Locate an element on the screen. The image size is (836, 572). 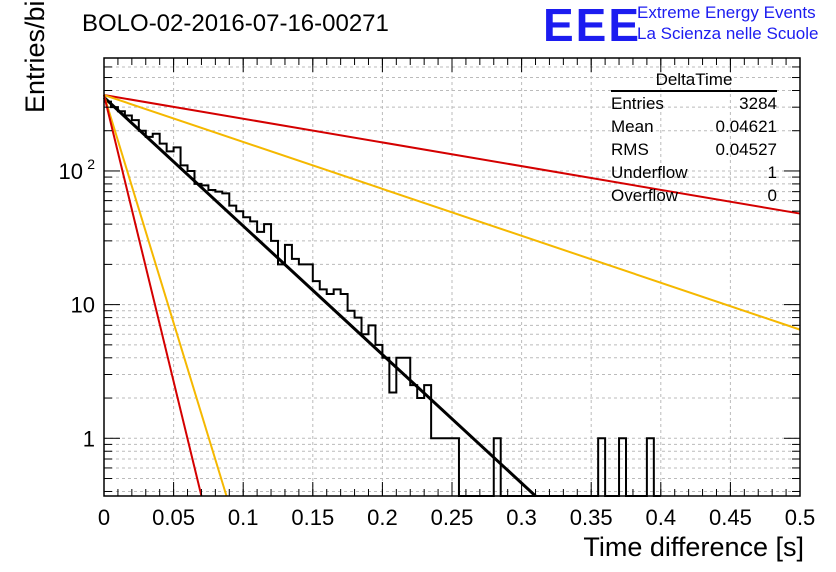
stats-row: Underflow 1 is located at coordinates (694, 172).